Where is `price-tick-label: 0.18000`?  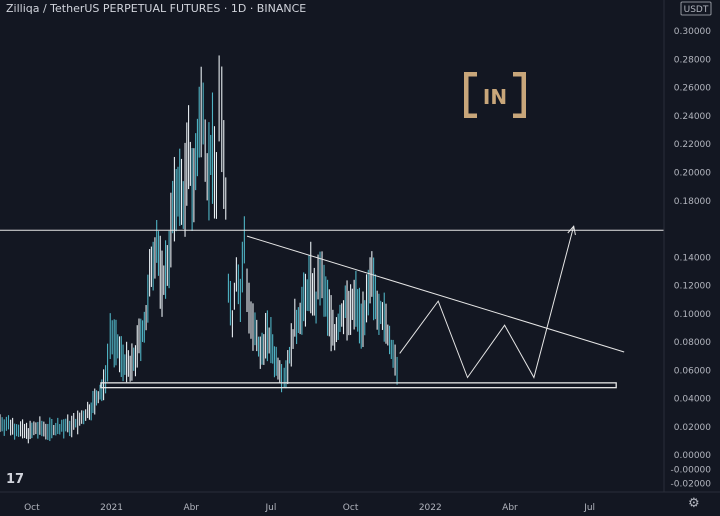 price-tick-label: 0.18000 is located at coordinates (692, 202).